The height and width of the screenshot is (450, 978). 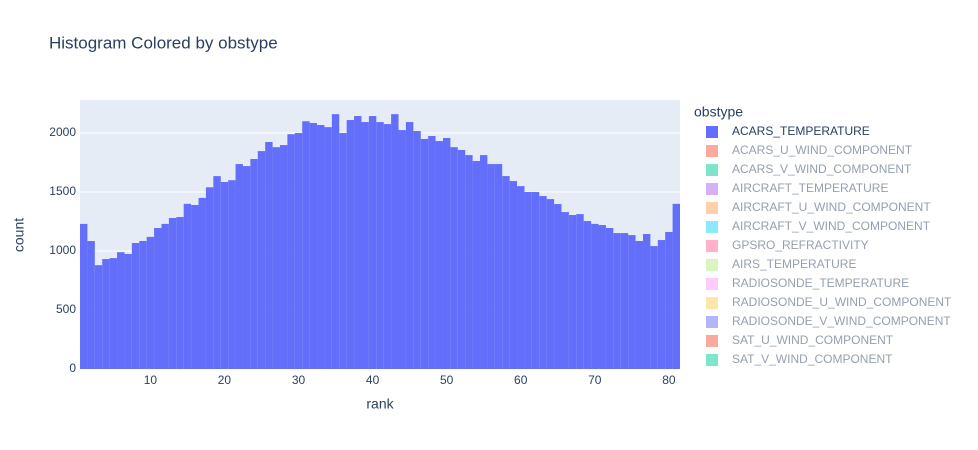 I want to click on legend-label: SAT_U_WIND_COMPONENT, so click(x=813, y=340).